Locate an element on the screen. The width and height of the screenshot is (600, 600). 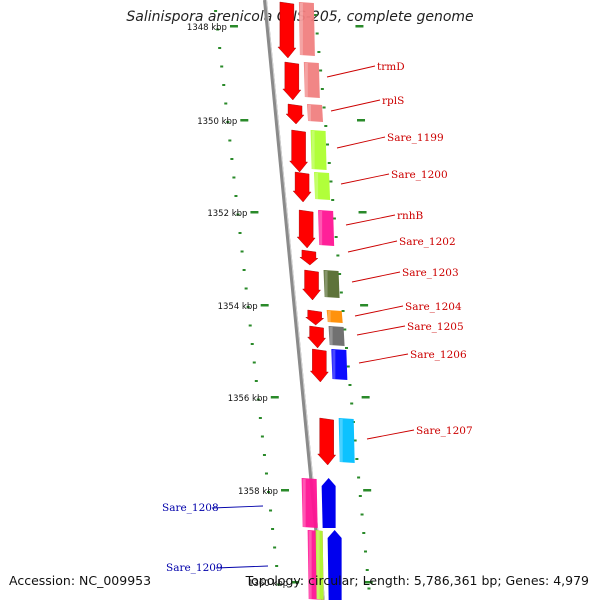
gene-label-left: Sare_1209 is located at coordinates (194, 568).